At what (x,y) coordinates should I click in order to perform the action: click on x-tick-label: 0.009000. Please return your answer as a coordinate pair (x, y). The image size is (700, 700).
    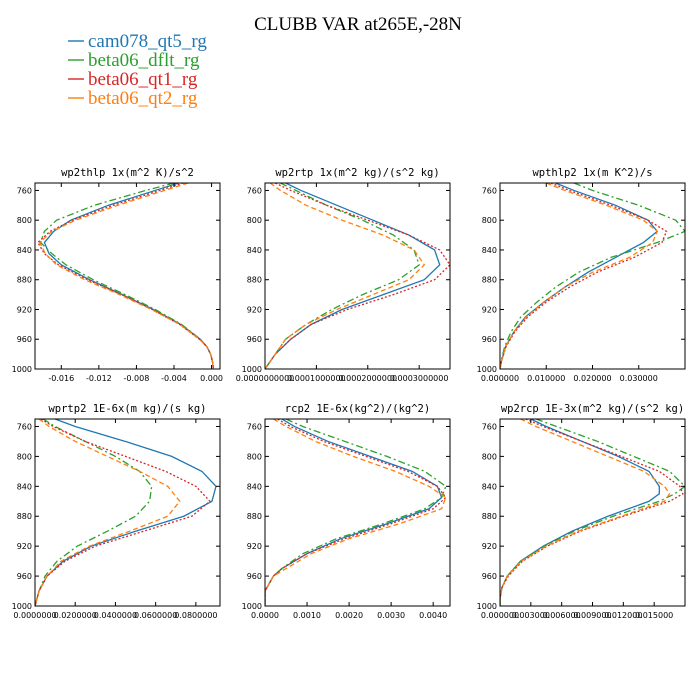
    Looking at the image, I should click on (592, 615).